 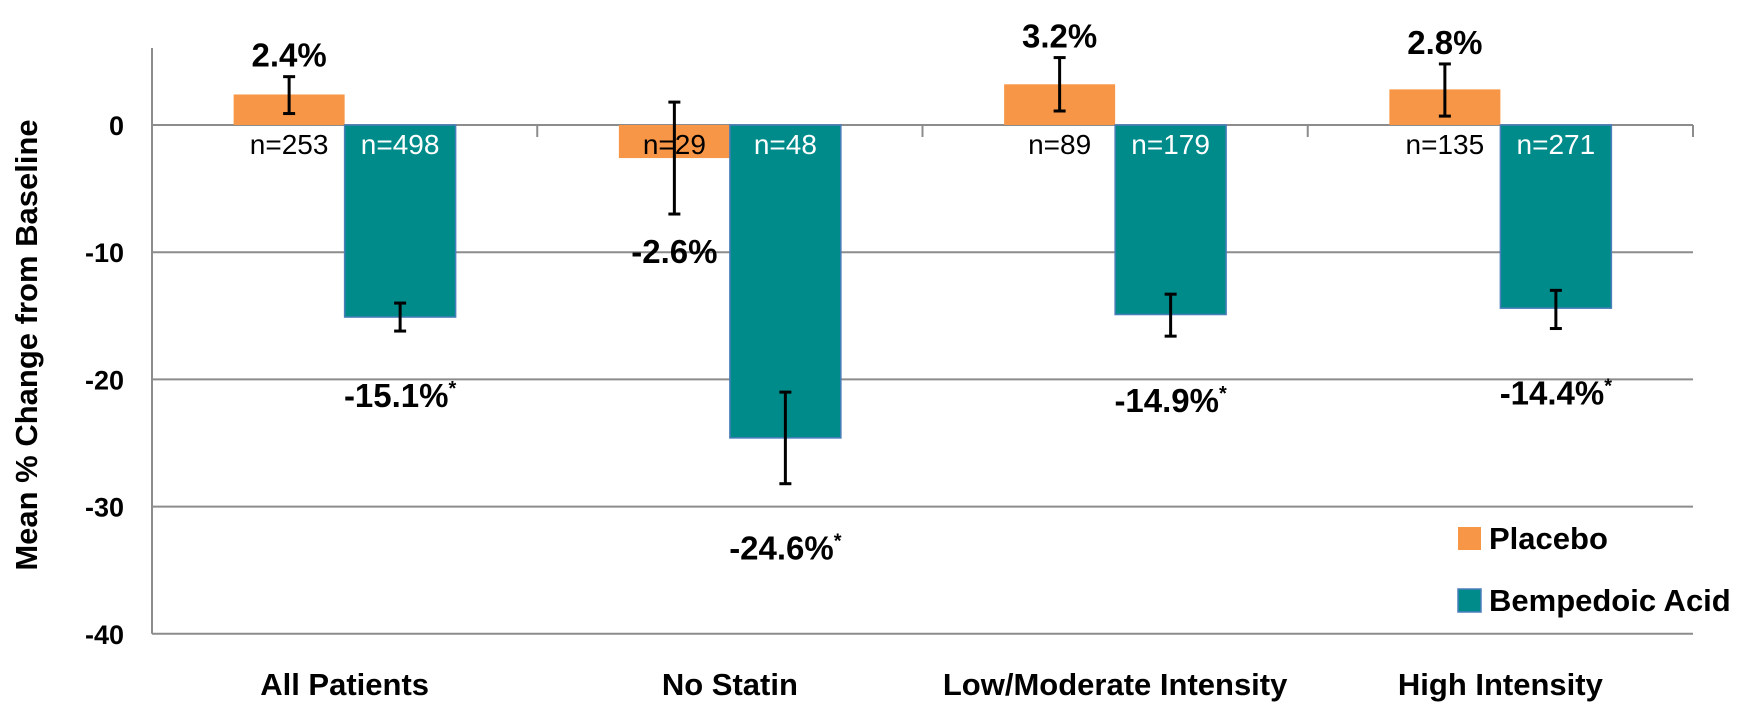 What do you see at coordinates (344, 684) in the screenshot?
I see `category-label: All Patients` at bounding box center [344, 684].